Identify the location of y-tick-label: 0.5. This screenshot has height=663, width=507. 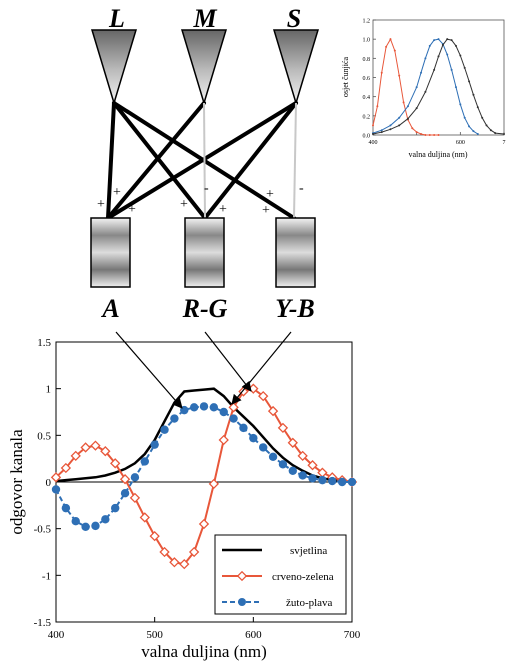
(44, 436).